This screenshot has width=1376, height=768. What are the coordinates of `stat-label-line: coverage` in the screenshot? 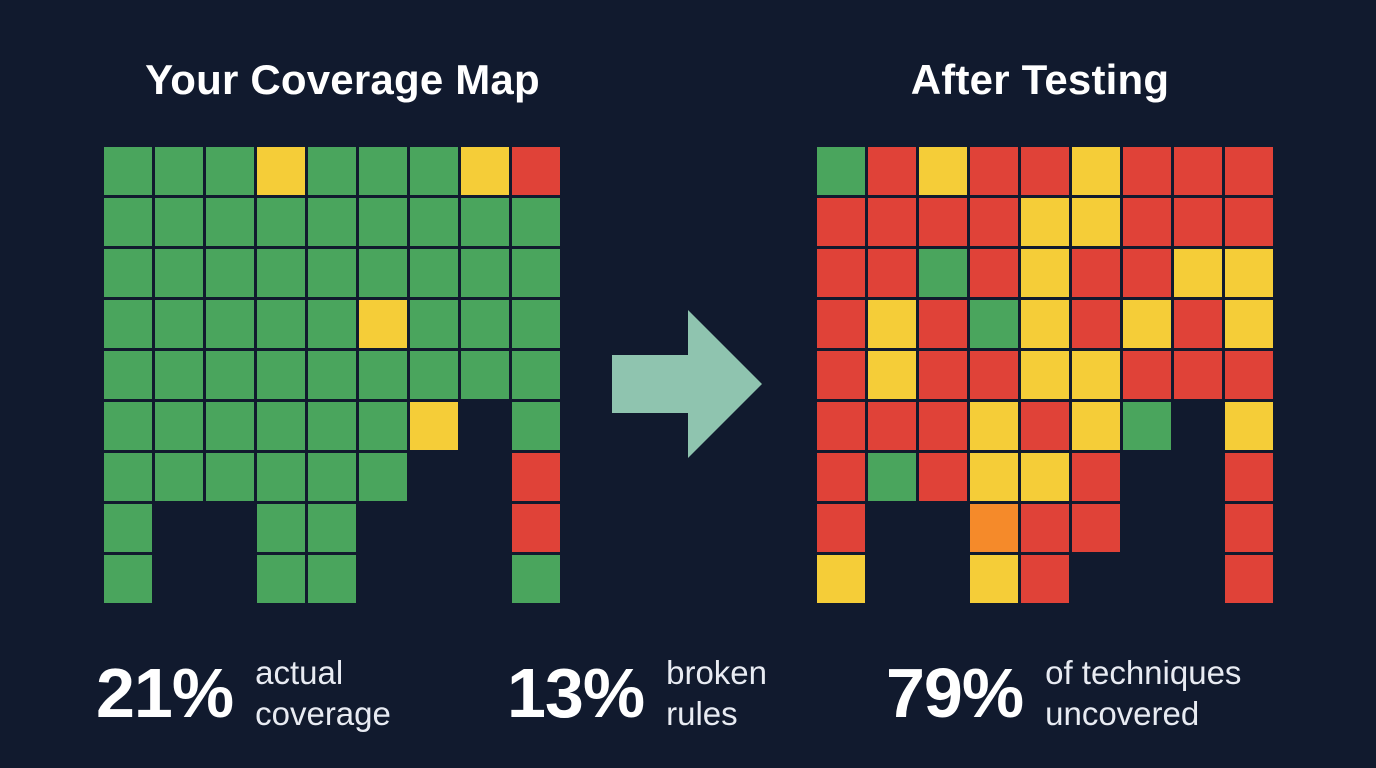 It's located at (323, 713).